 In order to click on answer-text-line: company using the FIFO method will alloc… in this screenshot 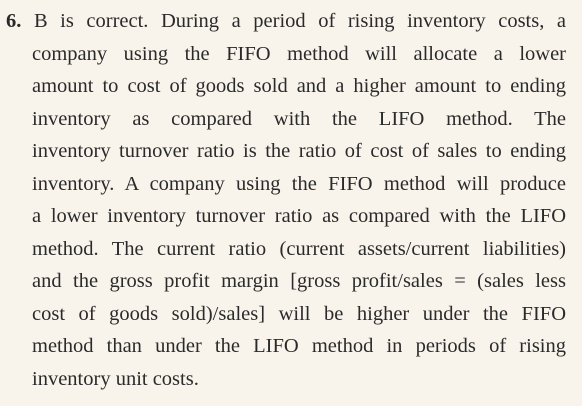, I will do `click(299, 53)`.